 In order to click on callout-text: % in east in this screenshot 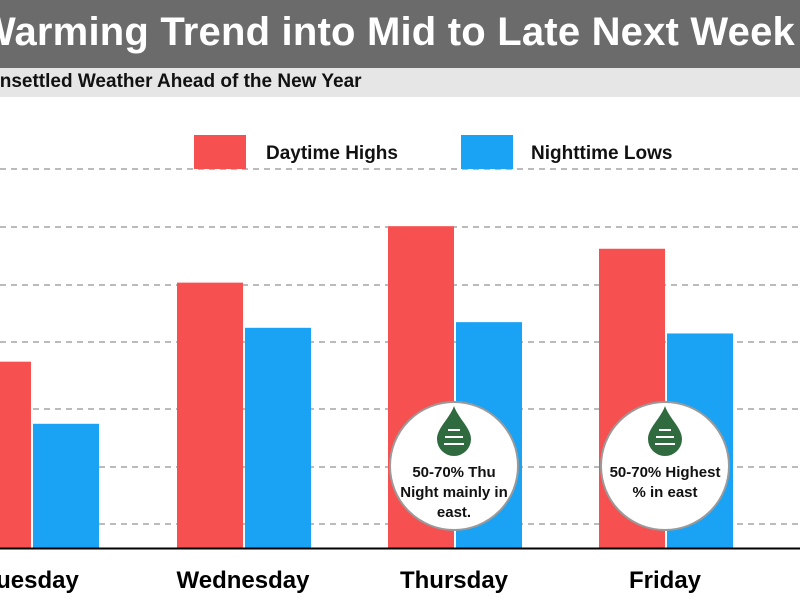, I will do `click(664, 492)`.